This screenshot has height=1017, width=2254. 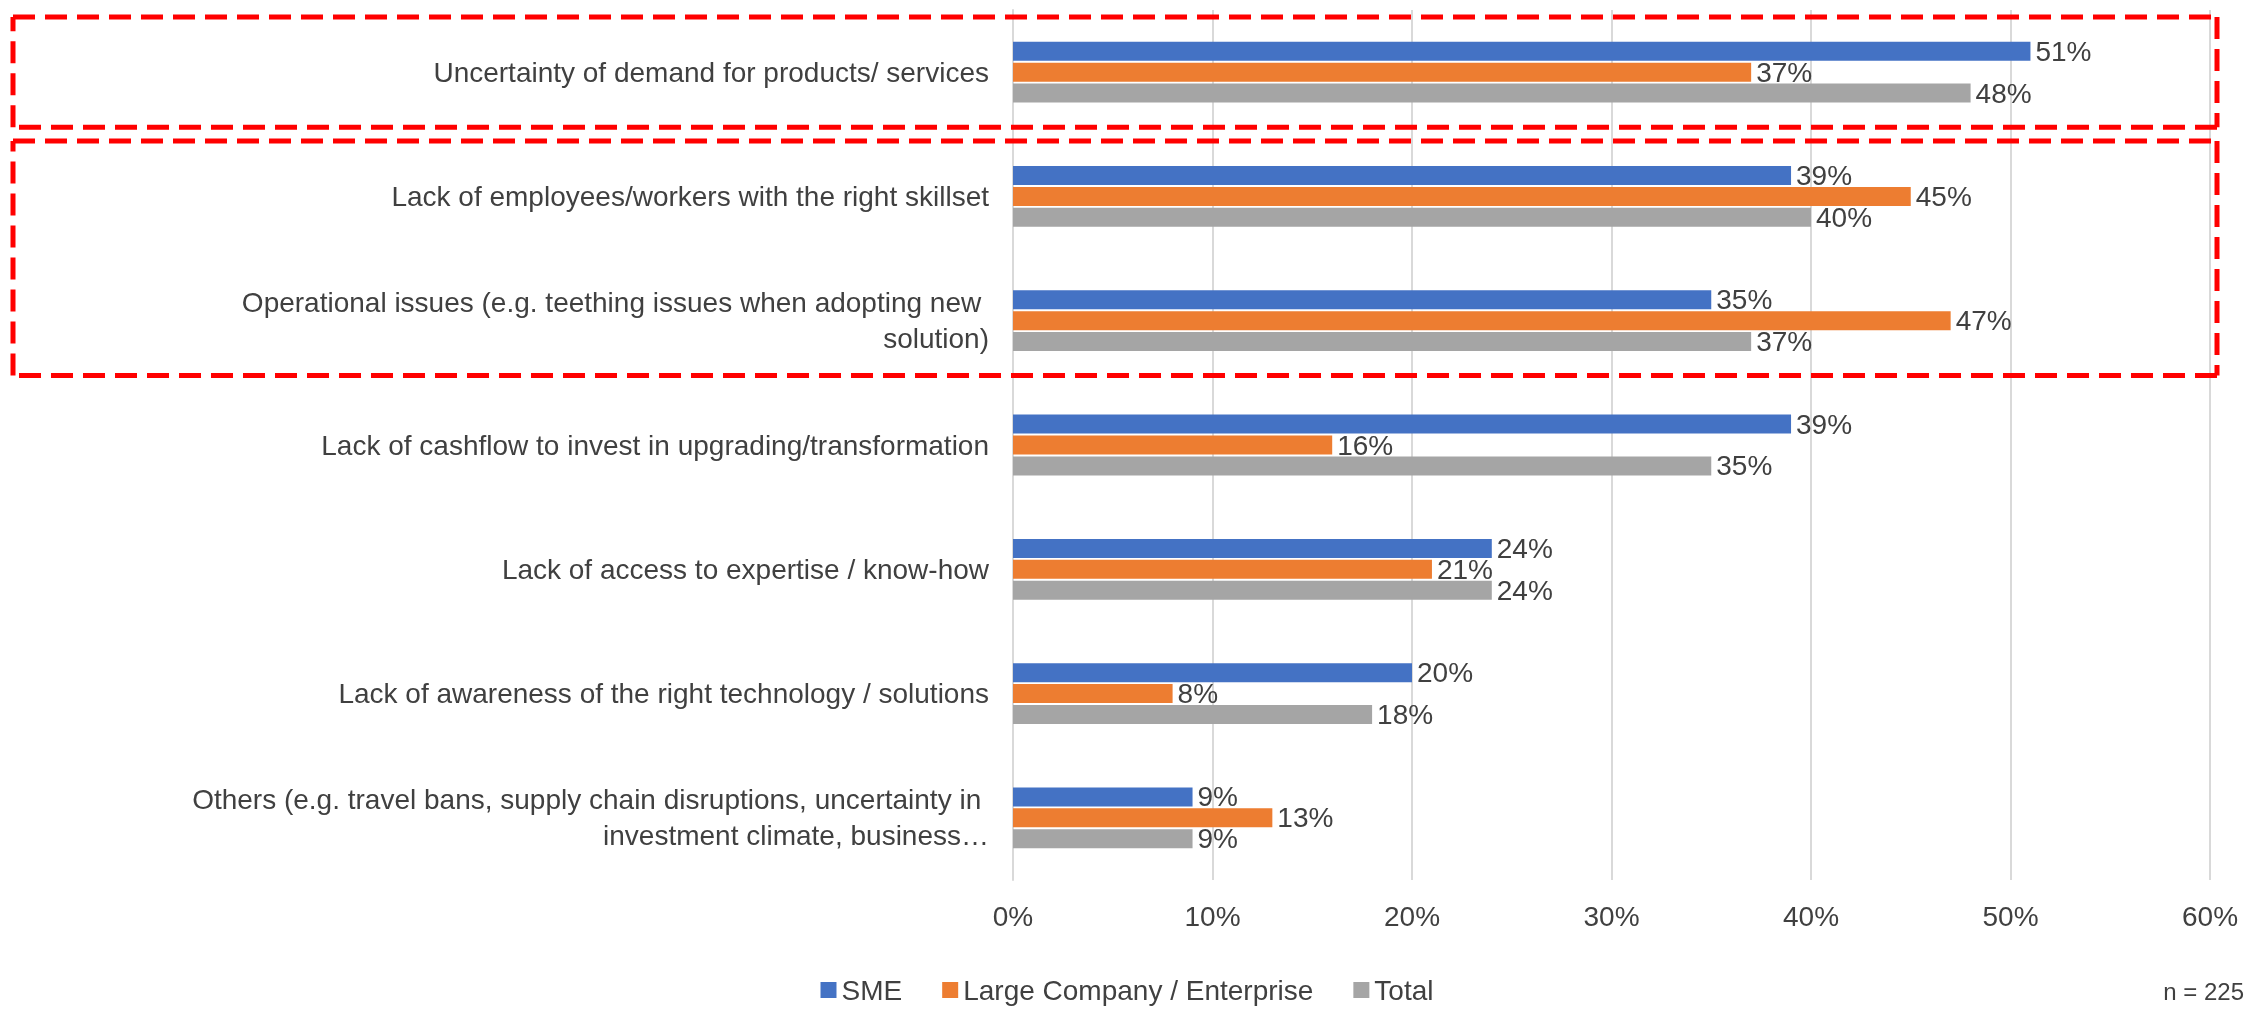 What do you see at coordinates (2210, 916) in the screenshot?
I see `x-tick-label: 60%` at bounding box center [2210, 916].